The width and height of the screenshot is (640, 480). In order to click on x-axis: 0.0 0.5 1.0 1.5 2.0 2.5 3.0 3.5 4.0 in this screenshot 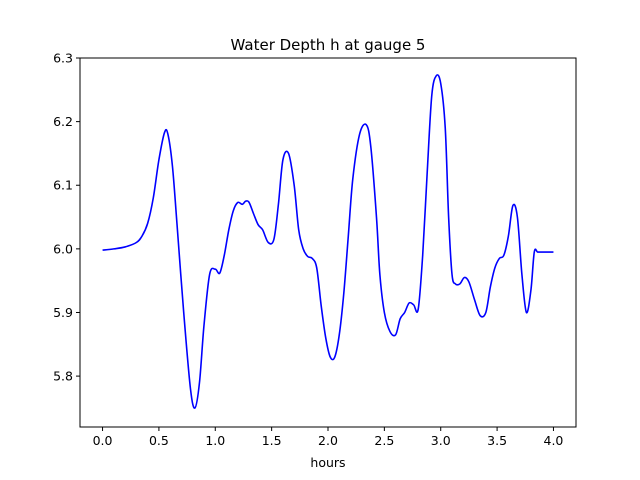, I will do `click(328, 437)`.